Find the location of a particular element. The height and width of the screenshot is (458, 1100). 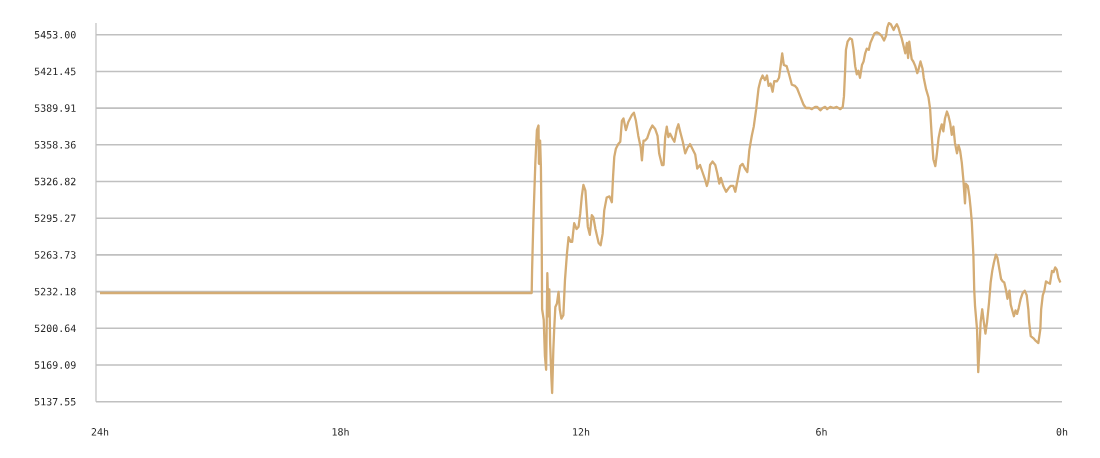

x-tick-label: 6h is located at coordinates (821, 431).